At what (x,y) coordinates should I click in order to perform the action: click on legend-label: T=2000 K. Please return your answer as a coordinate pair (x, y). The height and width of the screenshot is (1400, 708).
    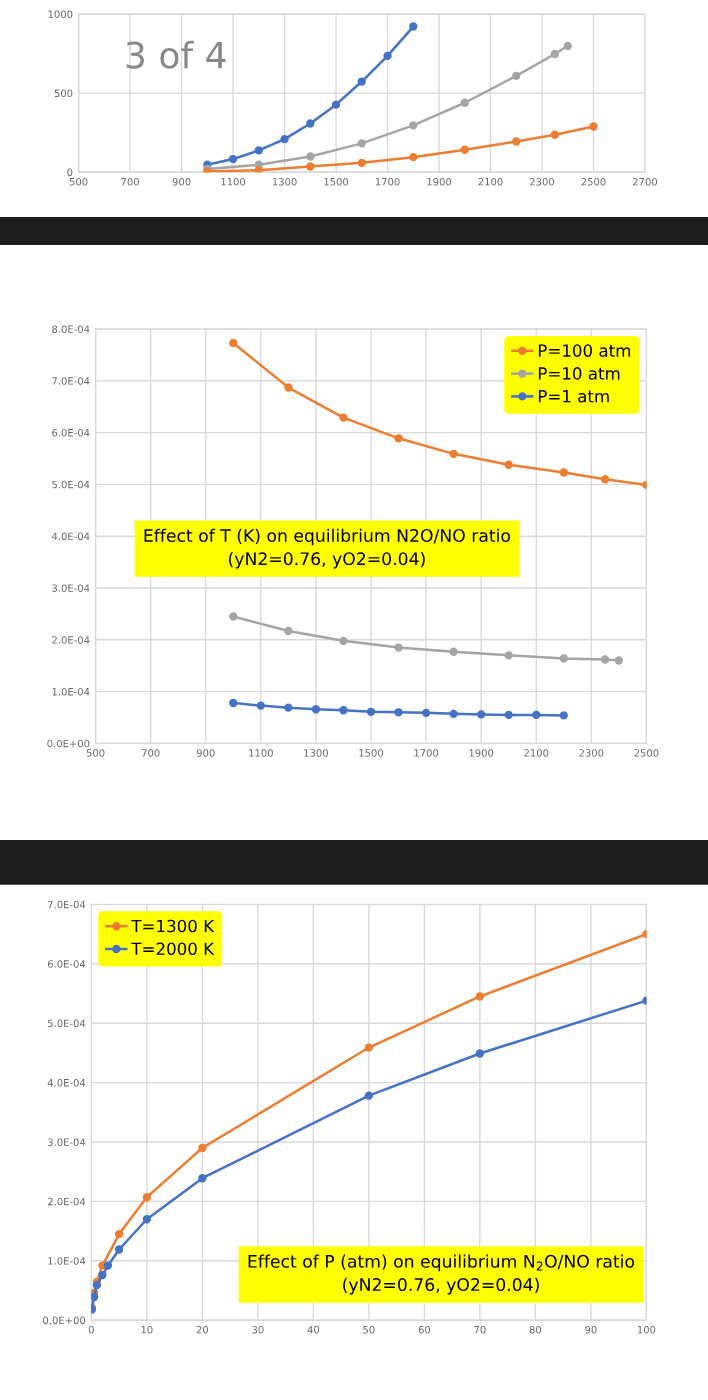
    Looking at the image, I should click on (173, 949).